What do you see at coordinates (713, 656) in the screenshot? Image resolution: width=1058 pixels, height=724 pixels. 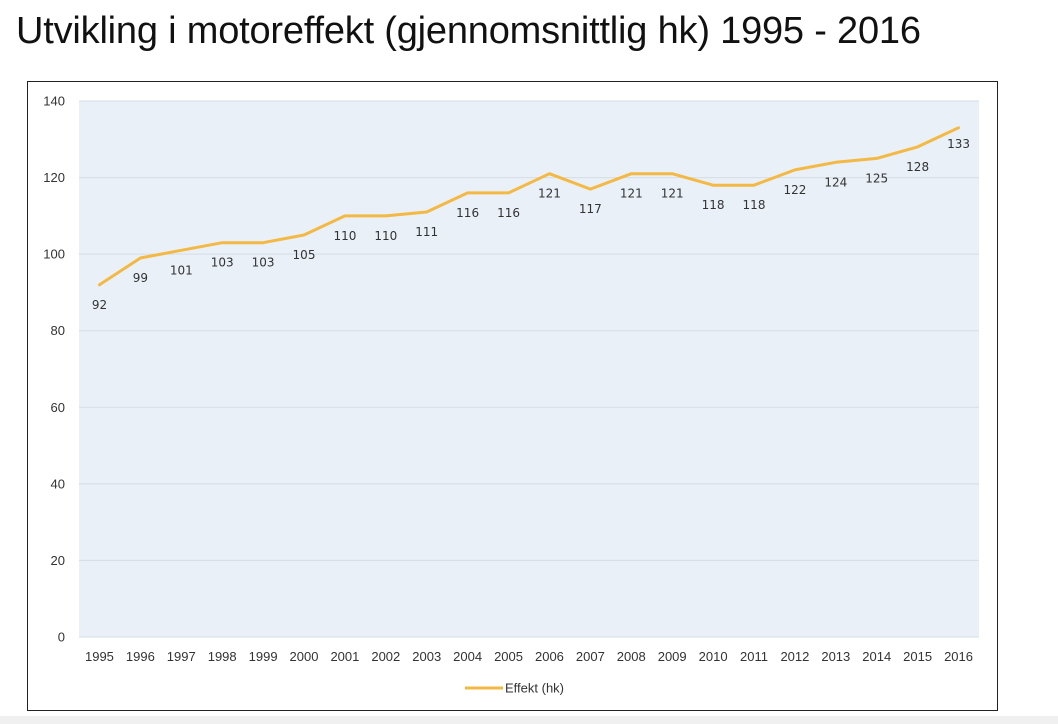 I see `x-tick-label: 2010` at bounding box center [713, 656].